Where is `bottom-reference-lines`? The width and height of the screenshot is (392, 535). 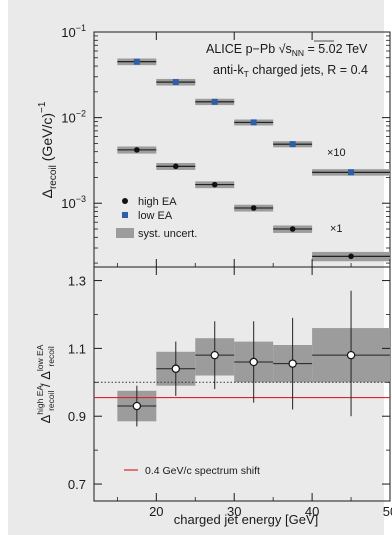
bottom-reference-lines is located at coordinates (242, 390).